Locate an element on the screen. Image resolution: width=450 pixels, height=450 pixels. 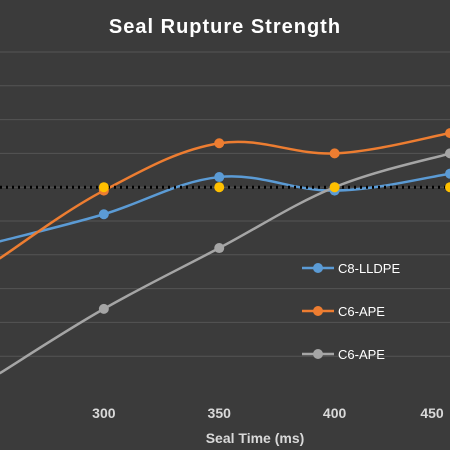
x-tick-label: 450 is located at coordinates (432, 413).